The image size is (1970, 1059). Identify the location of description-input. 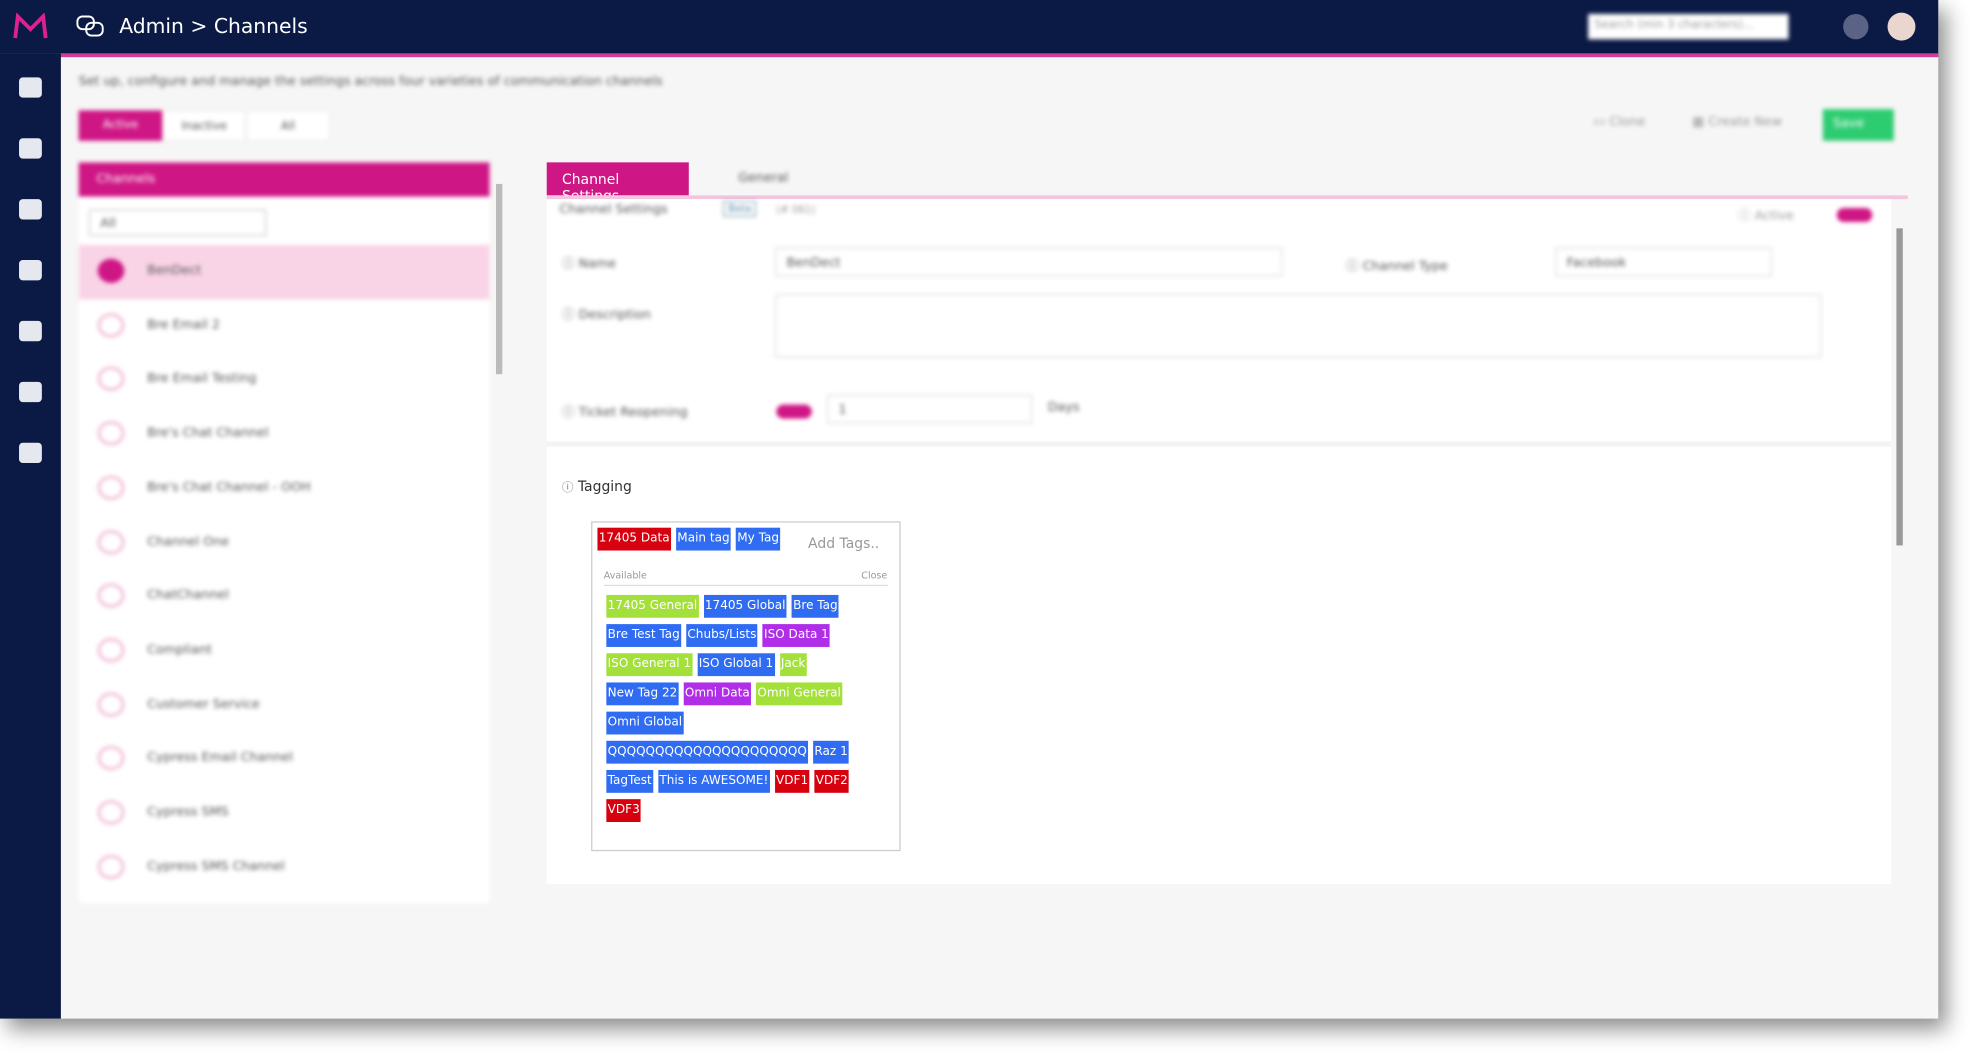
(1298, 326).